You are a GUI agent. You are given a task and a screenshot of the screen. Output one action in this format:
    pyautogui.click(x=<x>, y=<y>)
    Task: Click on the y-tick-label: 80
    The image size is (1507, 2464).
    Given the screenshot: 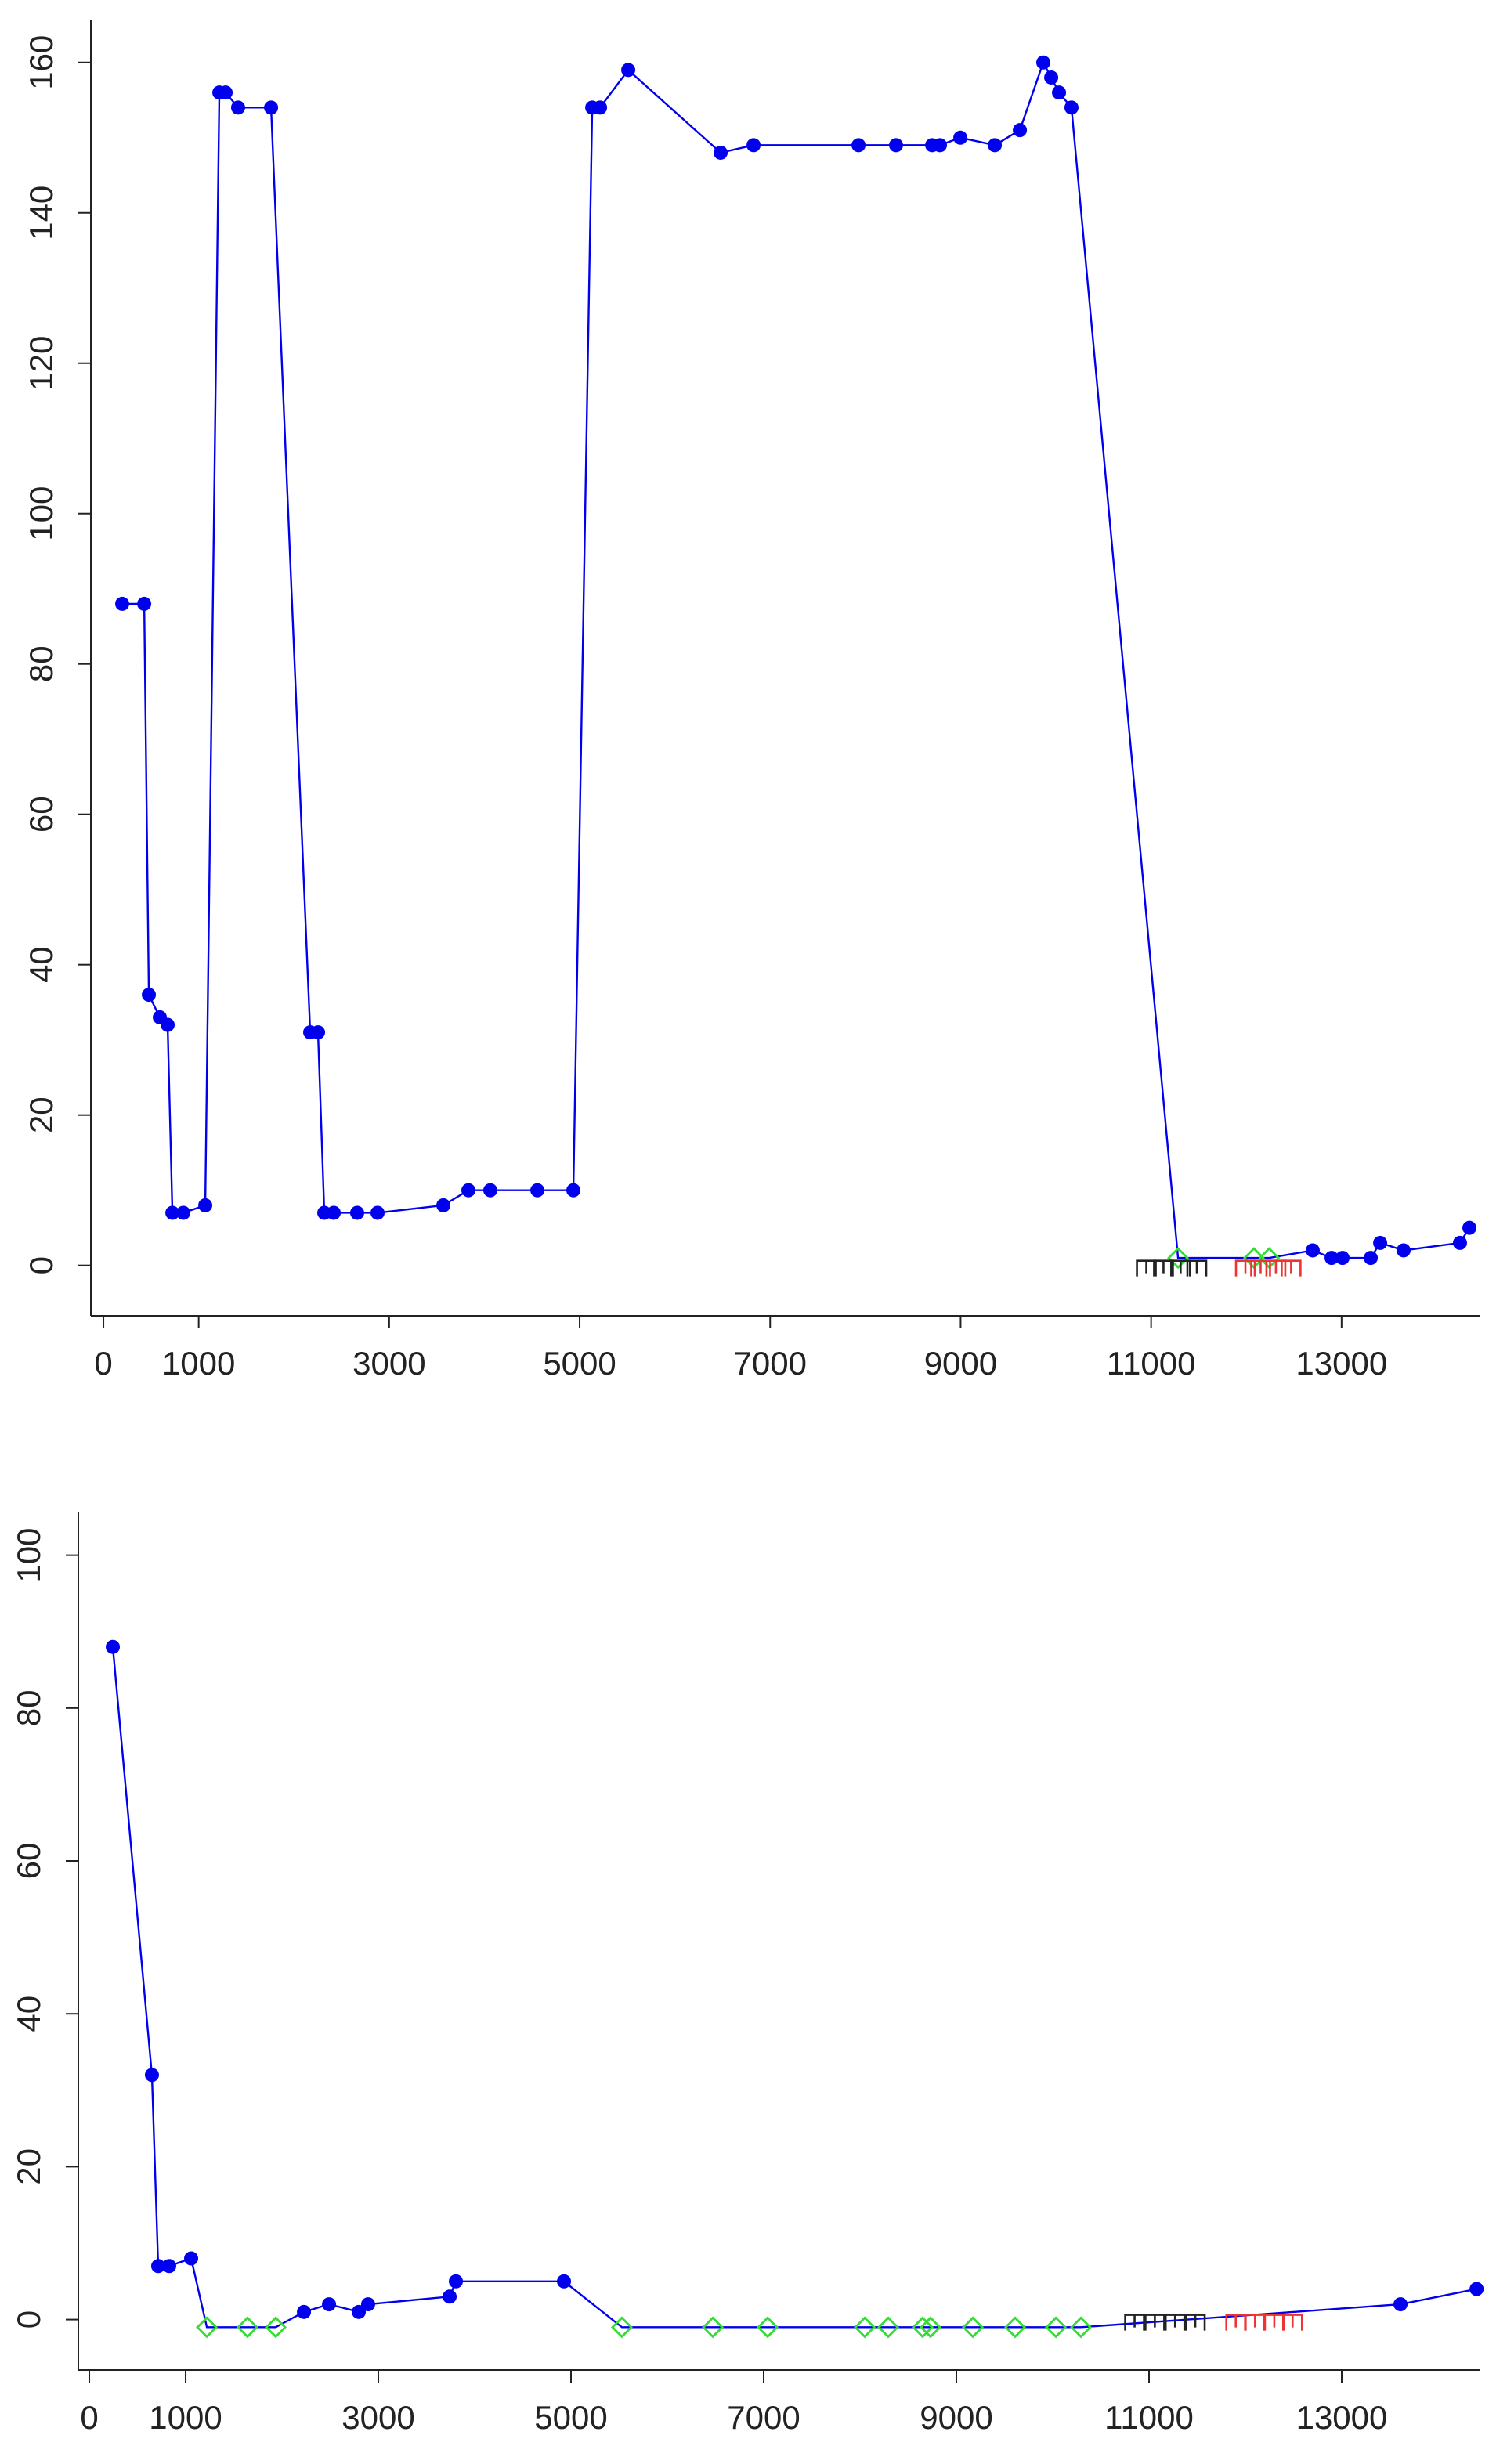 What is the action you would take?
    pyautogui.click(x=41, y=663)
    